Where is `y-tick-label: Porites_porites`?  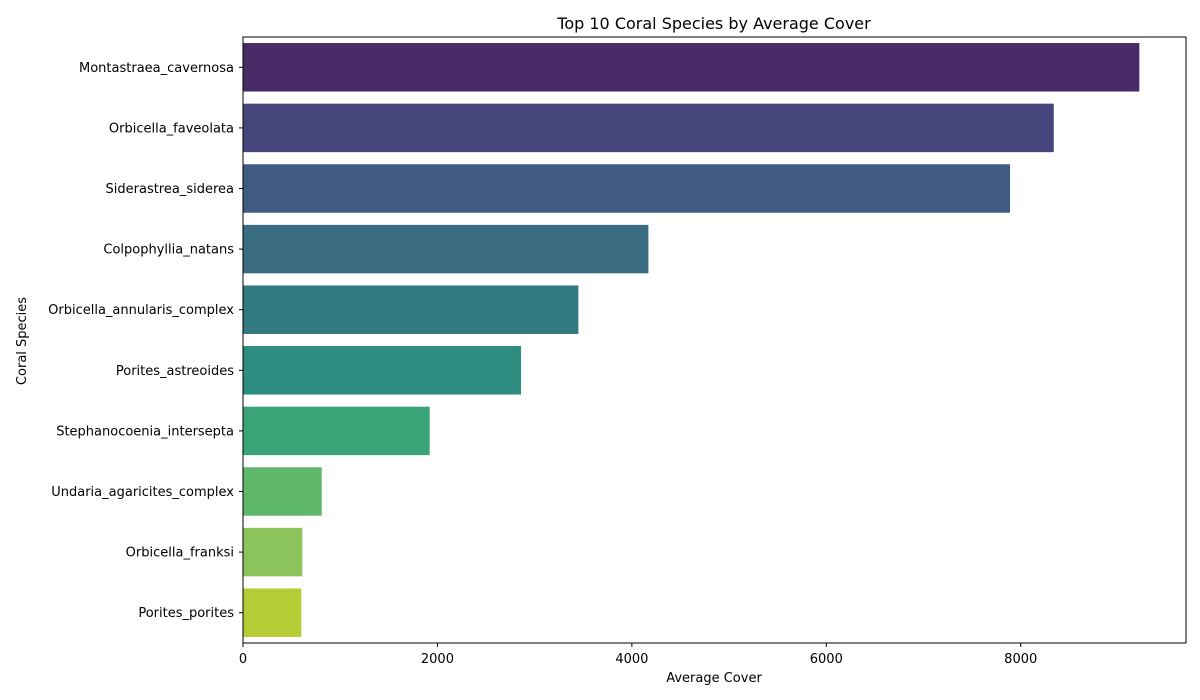 y-tick-label: Porites_porites is located at coordinates (186, 613).